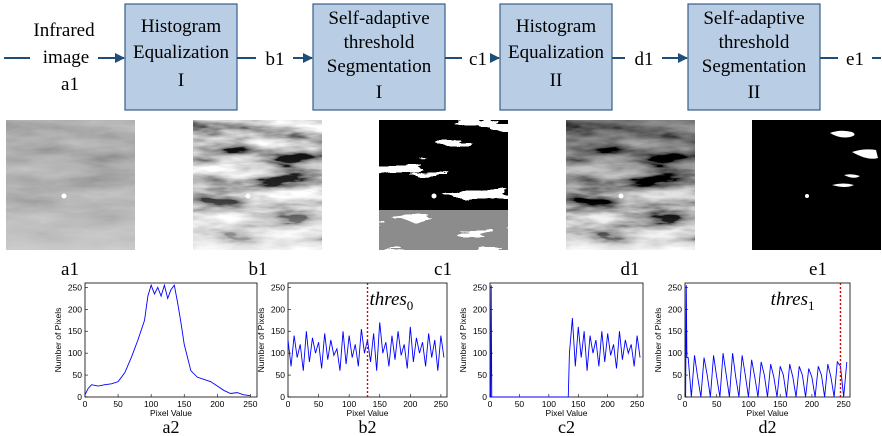 The height and width of the screenshot is (436, 882). Describe the element at coordinates (855, 59) in the screenshot. I see `edge-label: e1` at that location.